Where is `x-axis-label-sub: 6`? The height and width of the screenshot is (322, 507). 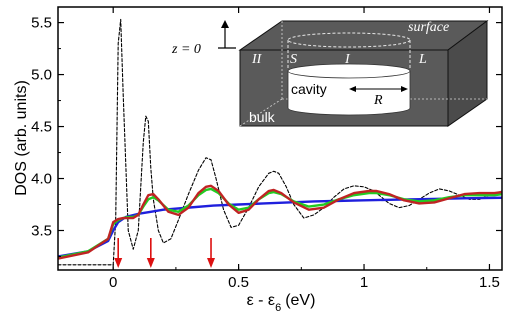
x-axis-label-sub: 6 is located at coordinates (278, 308).